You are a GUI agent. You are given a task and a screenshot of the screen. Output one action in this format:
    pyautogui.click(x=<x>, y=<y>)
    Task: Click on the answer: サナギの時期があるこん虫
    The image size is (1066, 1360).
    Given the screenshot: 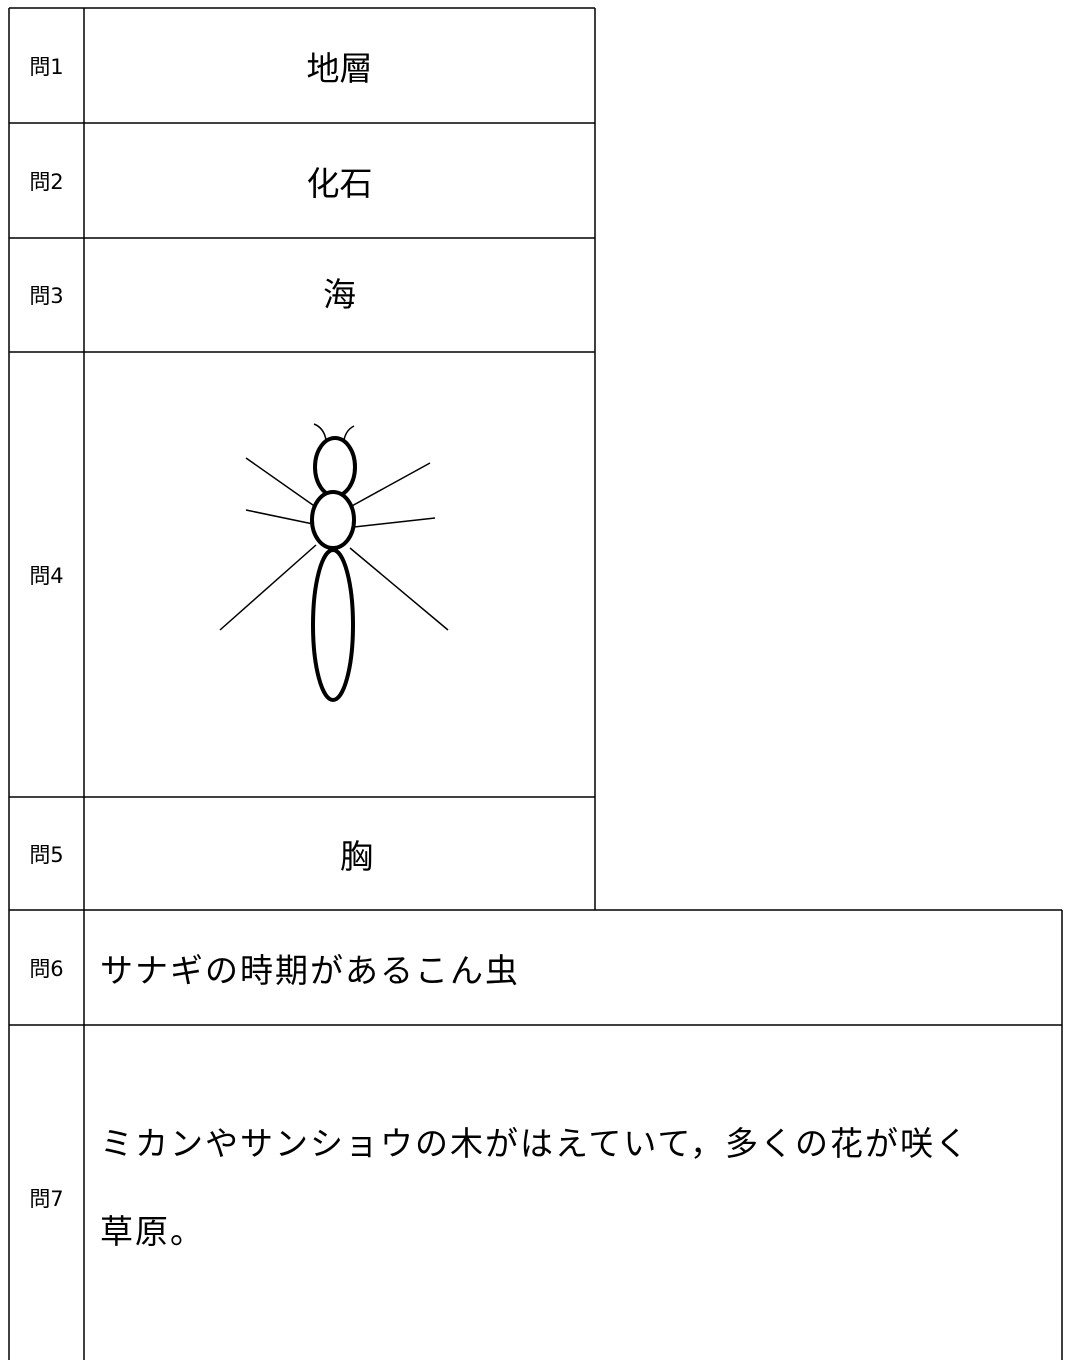 What is the action you would take?
    pyautogui.click(x=310, y=970)
    